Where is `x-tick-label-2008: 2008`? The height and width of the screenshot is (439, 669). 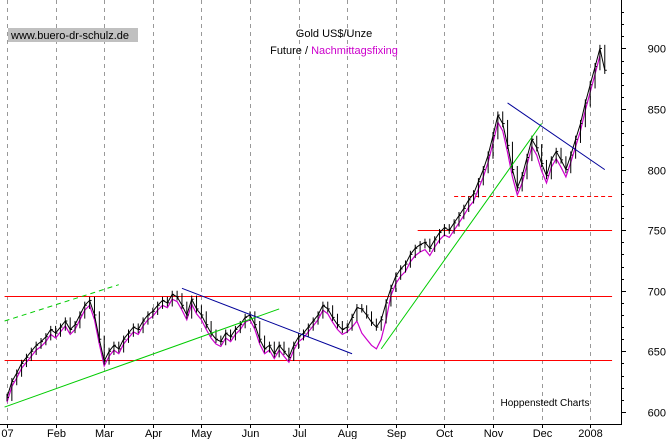 x-tick-label-2008: 2008 is located at coordinates (590, 433).